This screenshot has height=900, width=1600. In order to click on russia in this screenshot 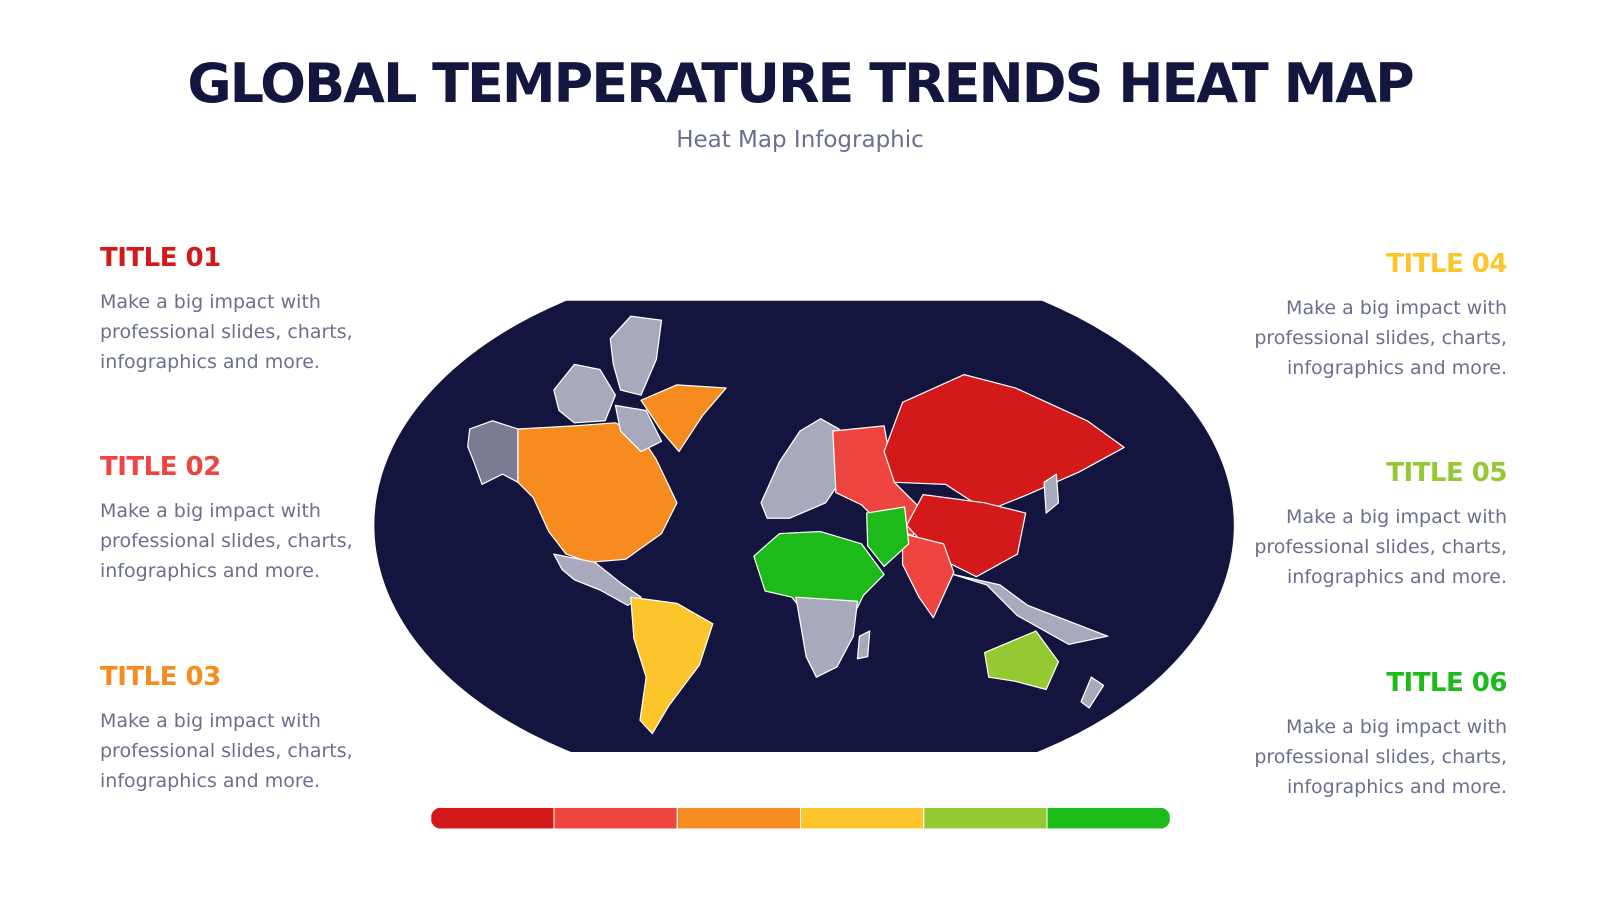, I will do `click(1004, 442)`.